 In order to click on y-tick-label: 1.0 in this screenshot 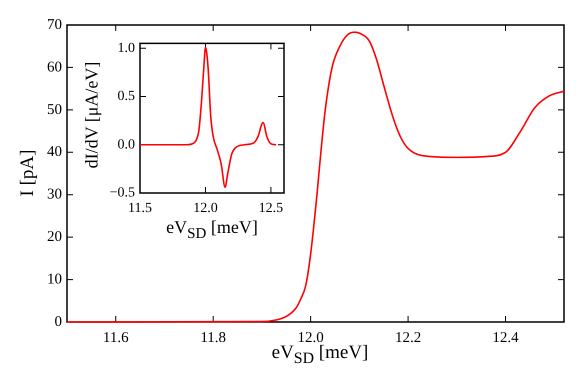, I will do `click(126, 48)`.